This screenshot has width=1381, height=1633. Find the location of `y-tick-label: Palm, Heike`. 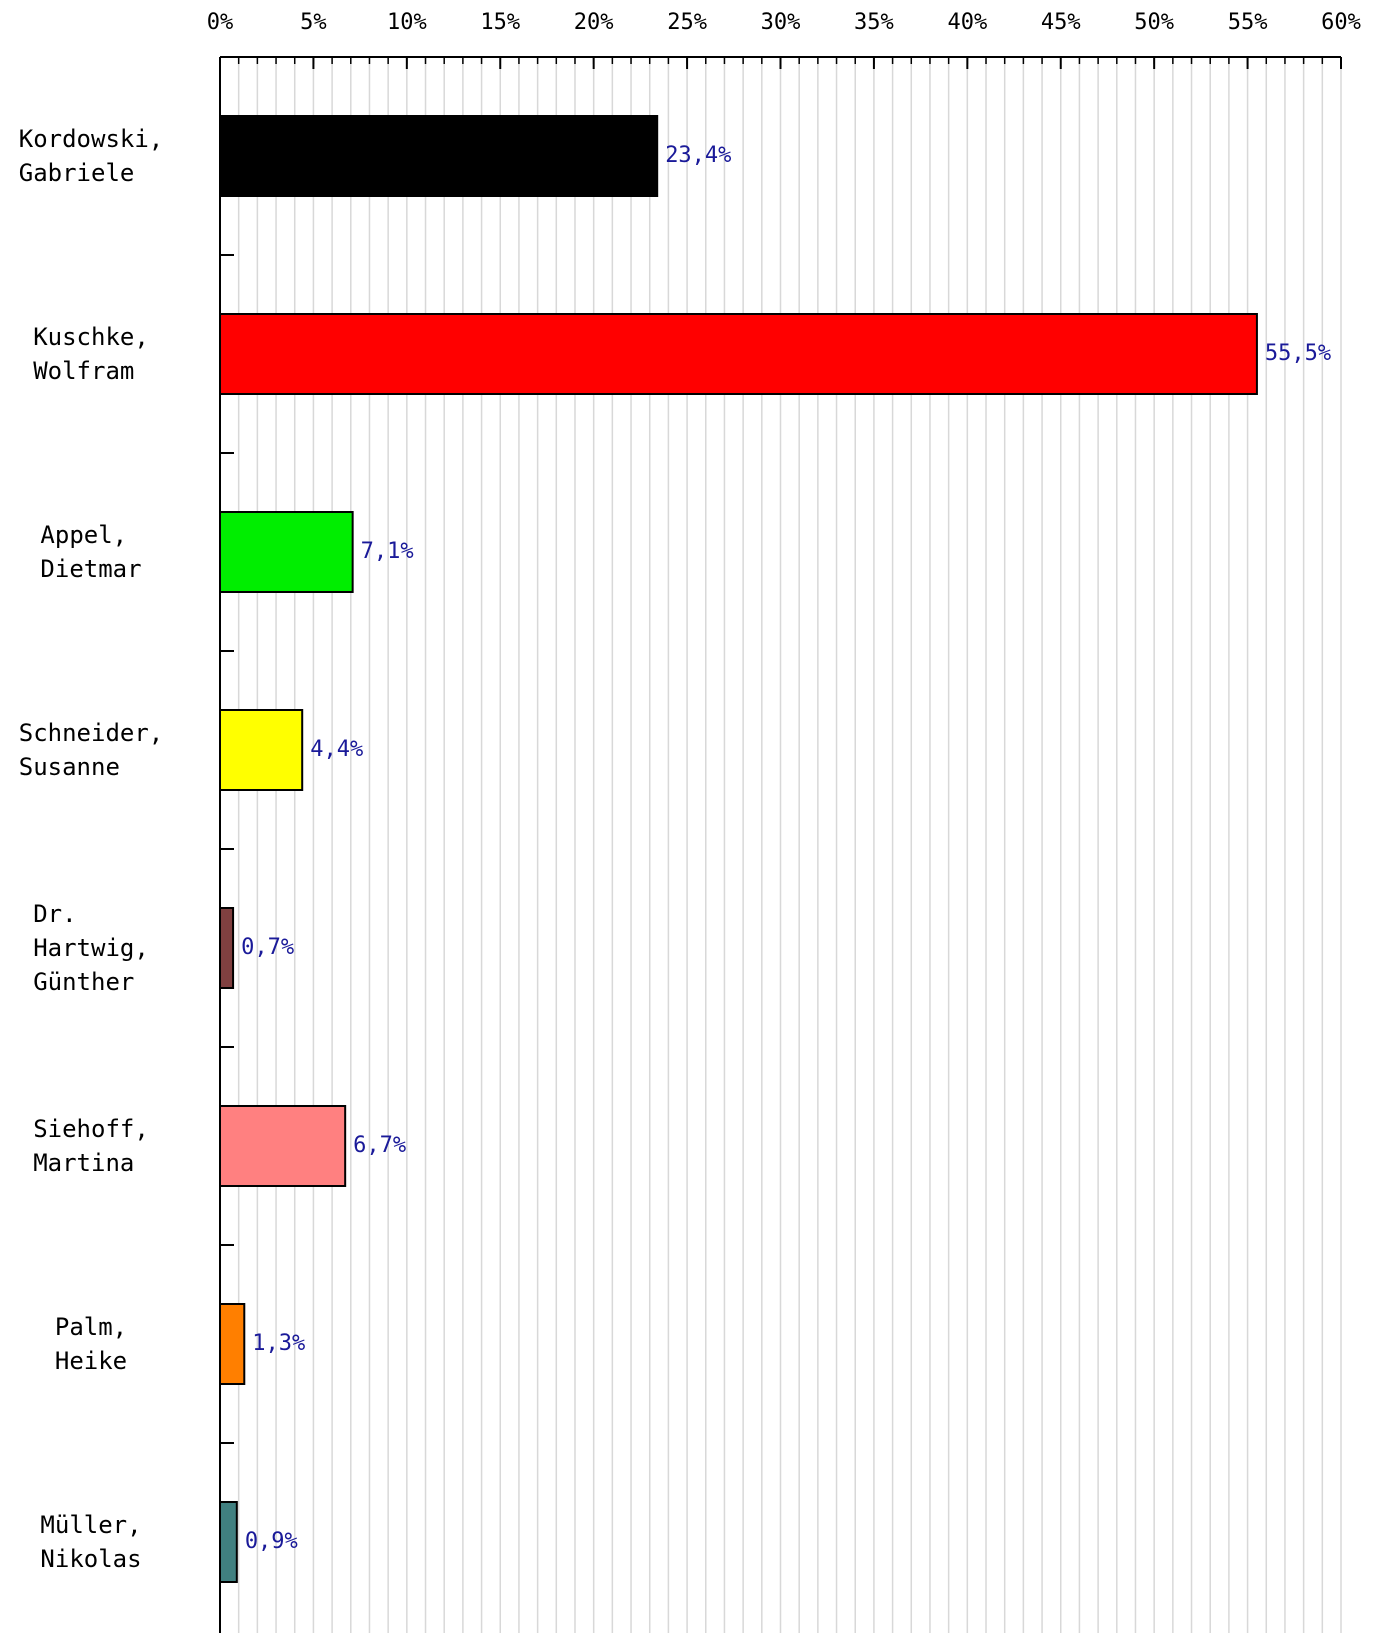

y-tick-label: Palm, Heike is located at coordinates (91, 1344).